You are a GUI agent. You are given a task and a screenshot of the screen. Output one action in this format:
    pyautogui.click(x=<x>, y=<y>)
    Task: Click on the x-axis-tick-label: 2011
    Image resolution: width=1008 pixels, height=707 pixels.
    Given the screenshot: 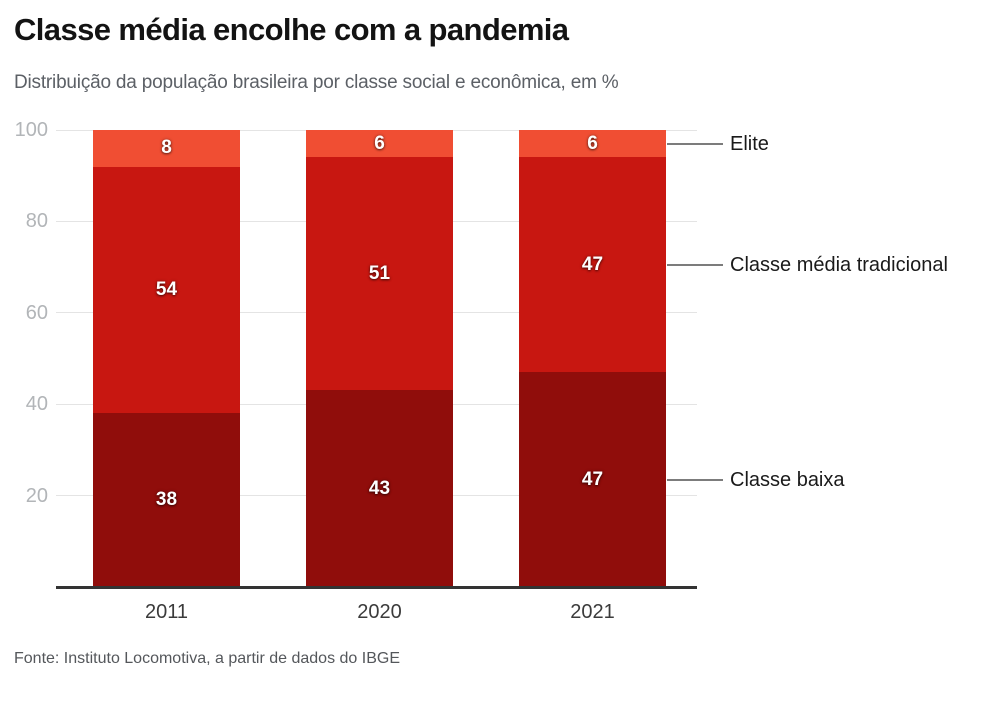 What is the action you would take?
    pyautogui.click(x=166, y=612)
    